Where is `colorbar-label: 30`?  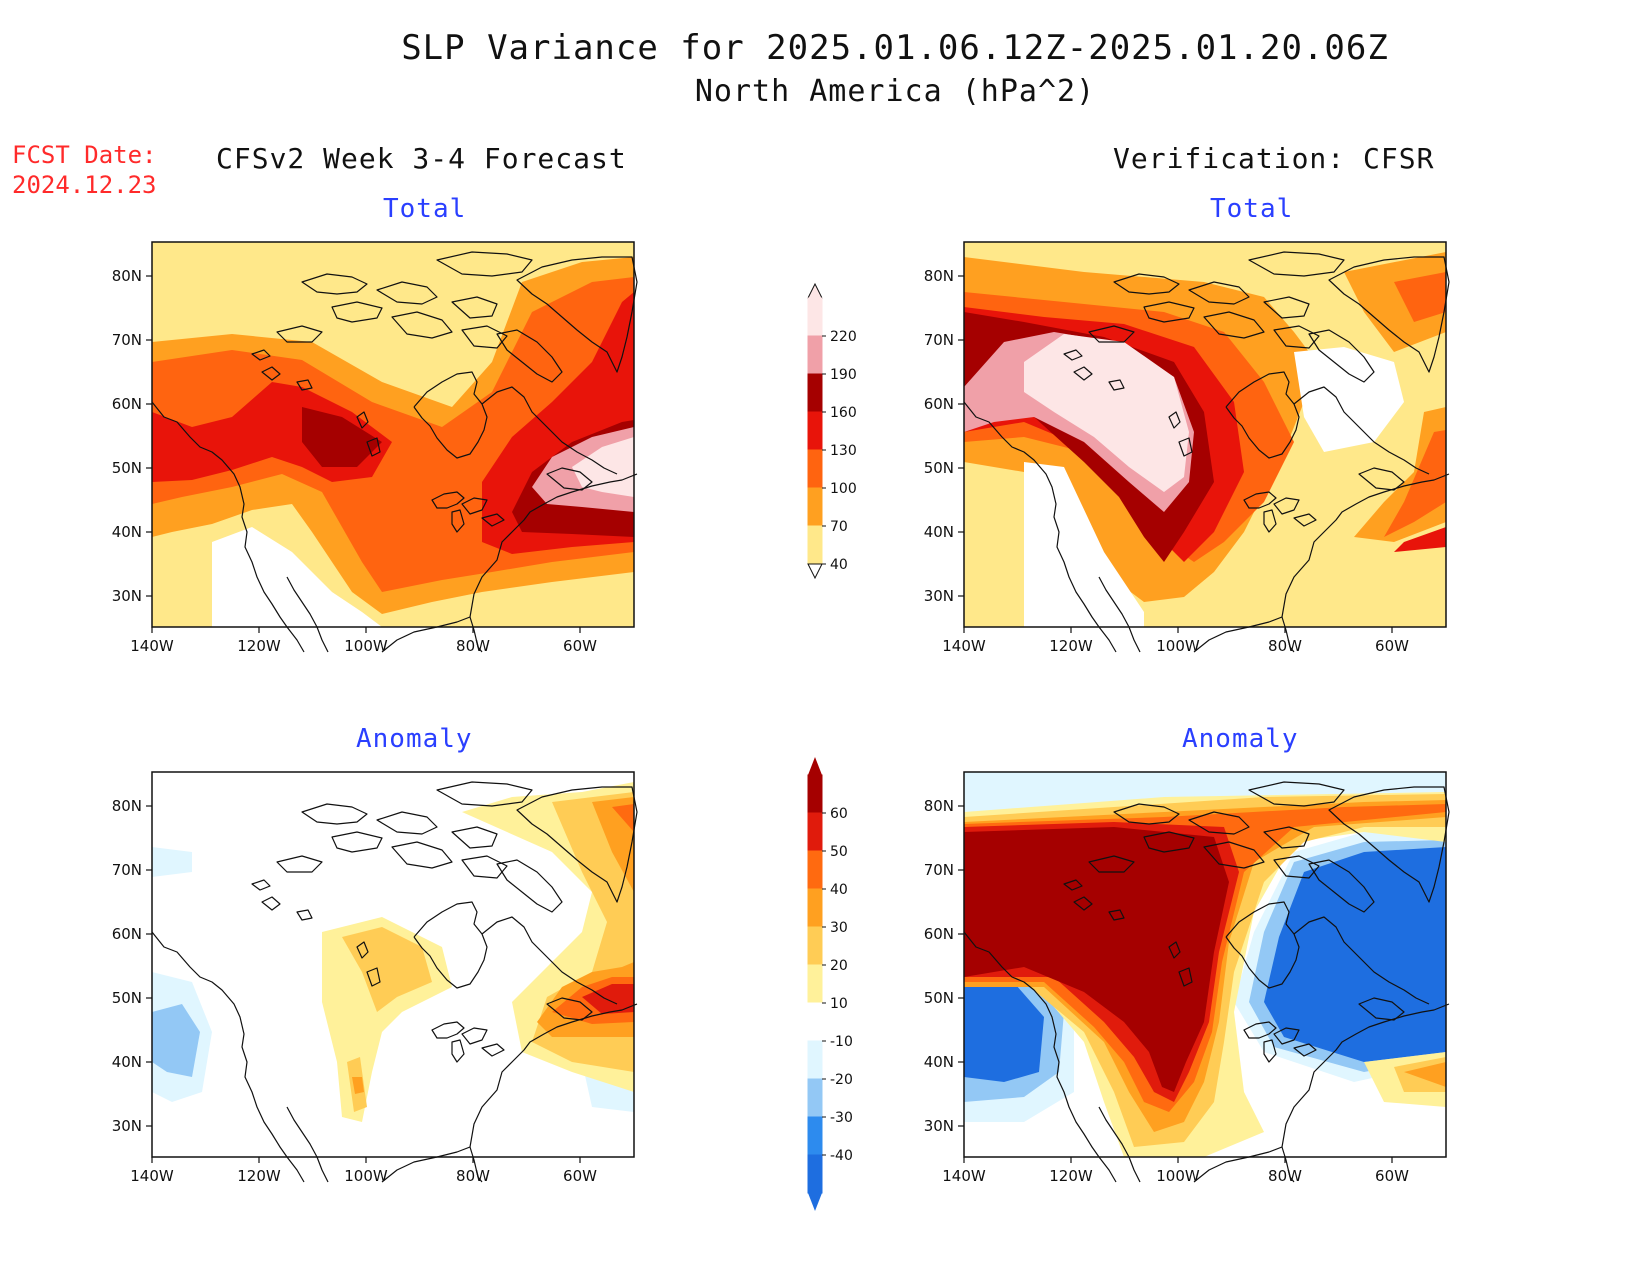
colorbar-label: 30 is located at coordinates (839, 928).